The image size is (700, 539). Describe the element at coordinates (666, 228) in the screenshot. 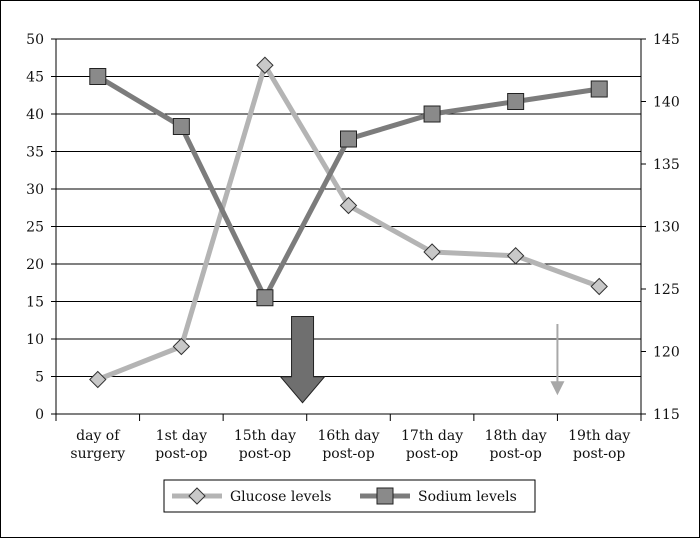

I see `y-right-tick-label: 130` at that location.